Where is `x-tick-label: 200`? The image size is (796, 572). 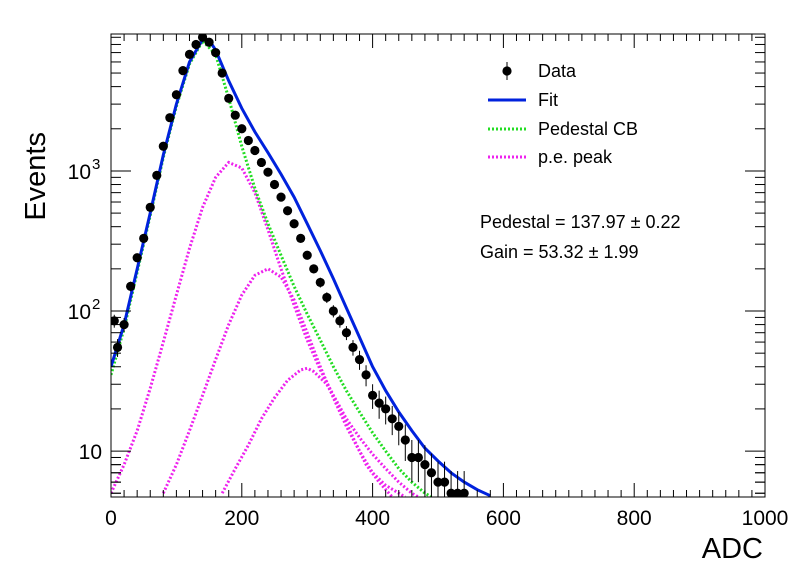 x-tick-label: 200 is located at coordinates (241, 518).